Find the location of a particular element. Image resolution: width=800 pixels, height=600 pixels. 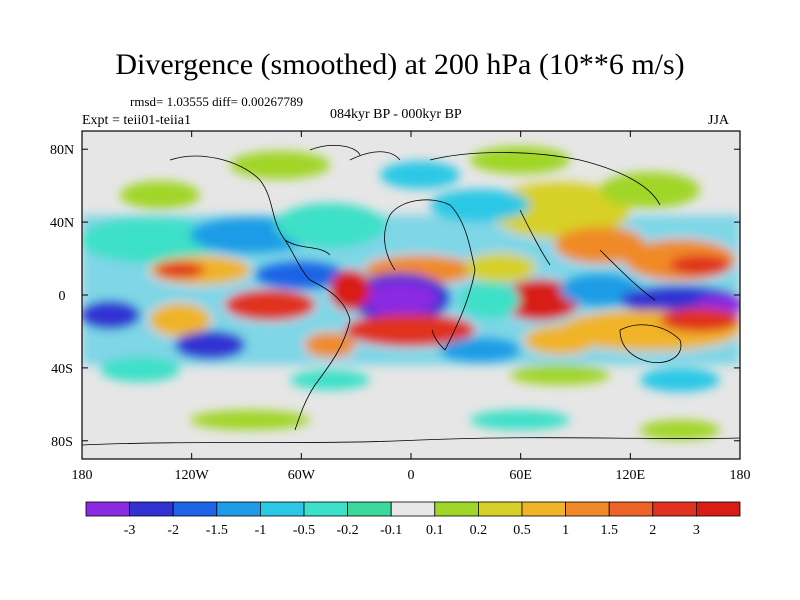

colorbar-label: -3 is located at coordinates (130, 530).